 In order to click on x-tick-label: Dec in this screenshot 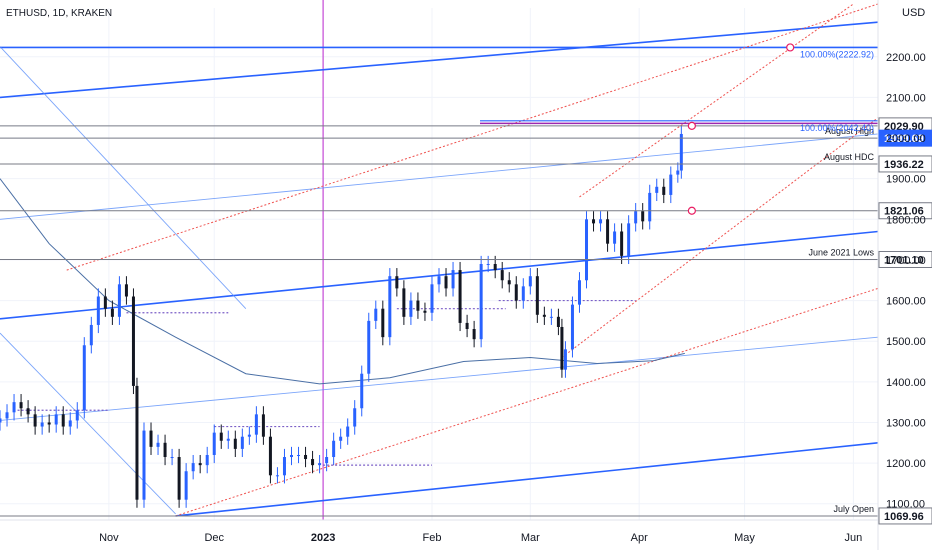, I will do `click(214, 538)`.